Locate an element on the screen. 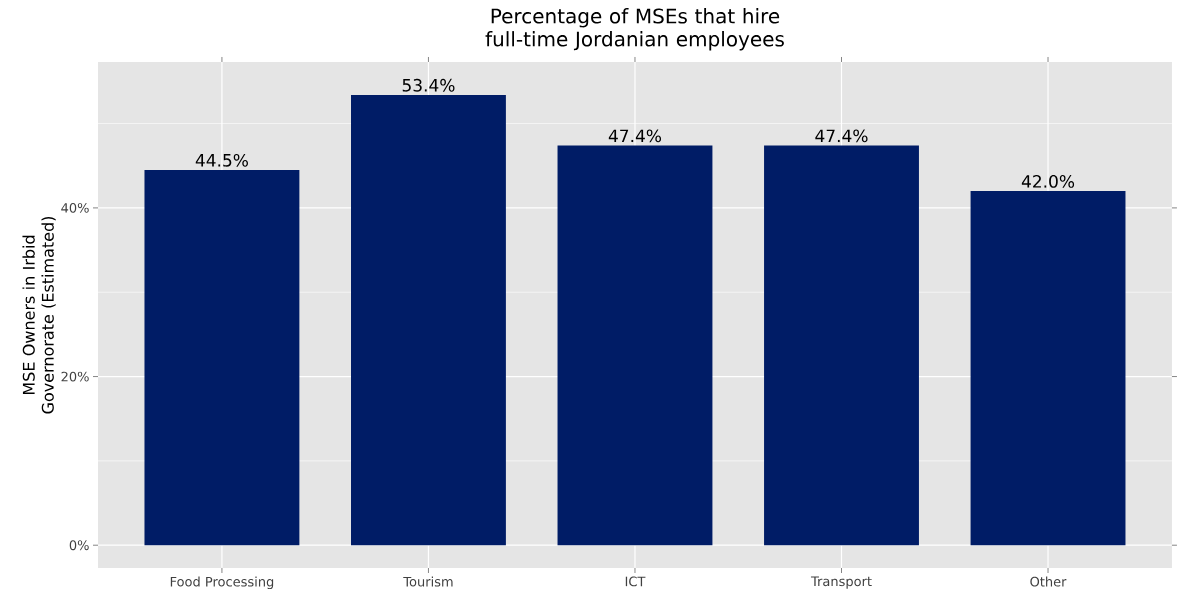  y-tick-label: 0% is located at coordinates (79, 545).